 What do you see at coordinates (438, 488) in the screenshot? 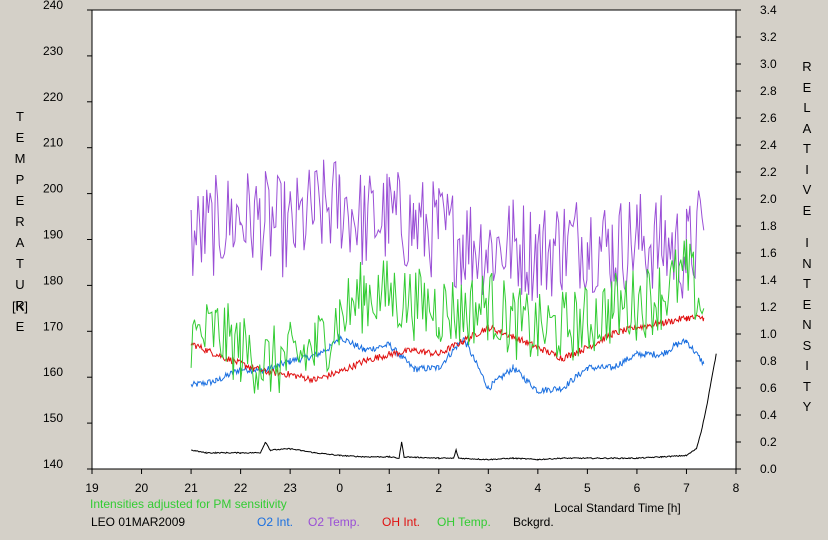
I see `x-tick-label: 2` at bounding box center [438, 488].